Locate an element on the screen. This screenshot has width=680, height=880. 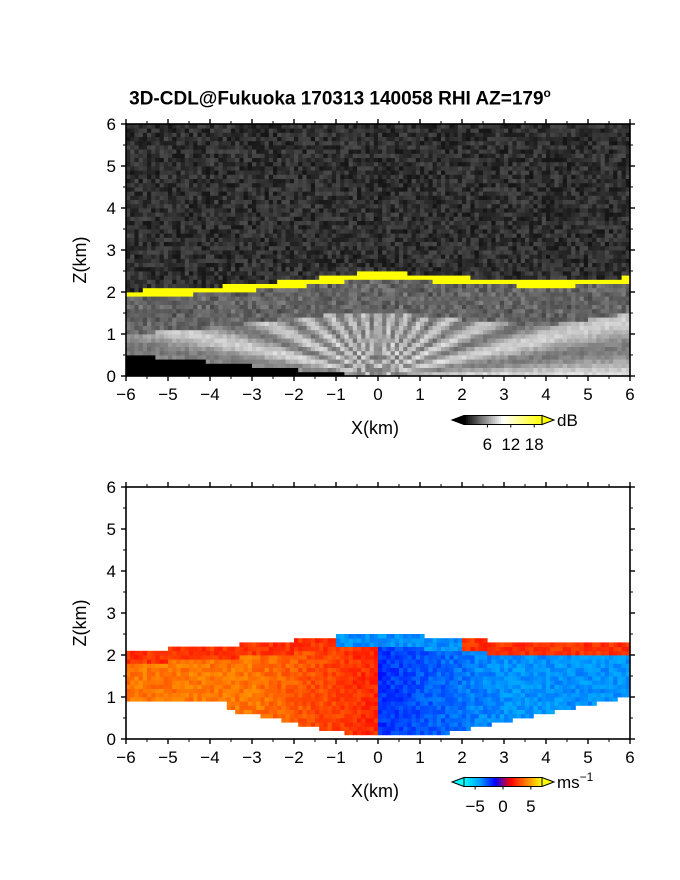
x-tick-label: −4 is located at coordinates (209, 757).